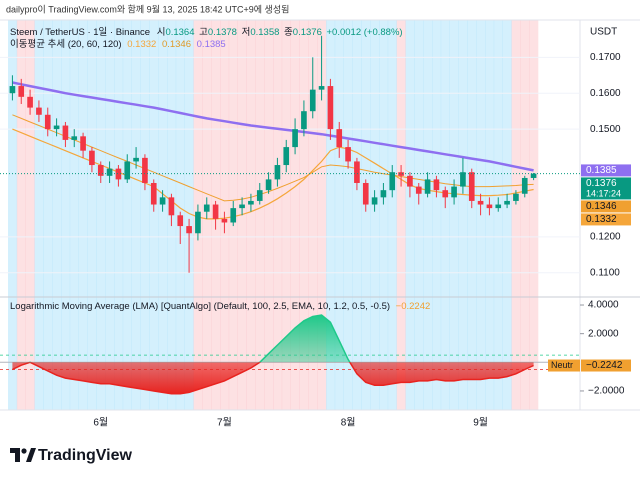 Image resolution: width=640 pixels, height=477 pixels. I want to click on open-label: 시, so click(161, 32).